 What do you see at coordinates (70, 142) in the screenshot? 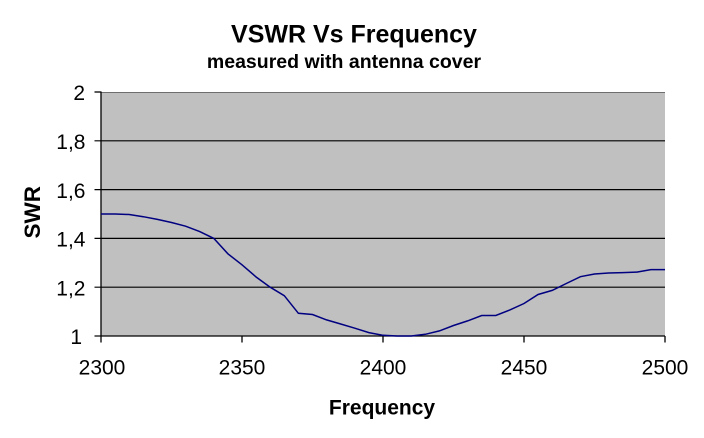
I see `svg-text: 1,8` at bounding box center [70, 142].